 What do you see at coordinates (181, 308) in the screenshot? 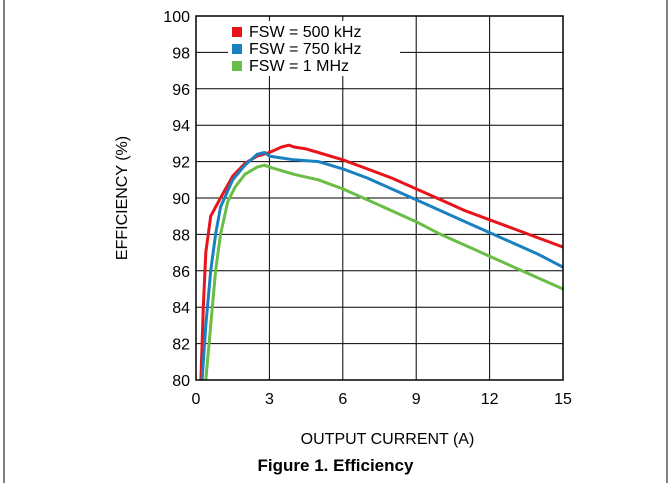
I see `y-tick-label: 84` at bounding box center [181, 308].